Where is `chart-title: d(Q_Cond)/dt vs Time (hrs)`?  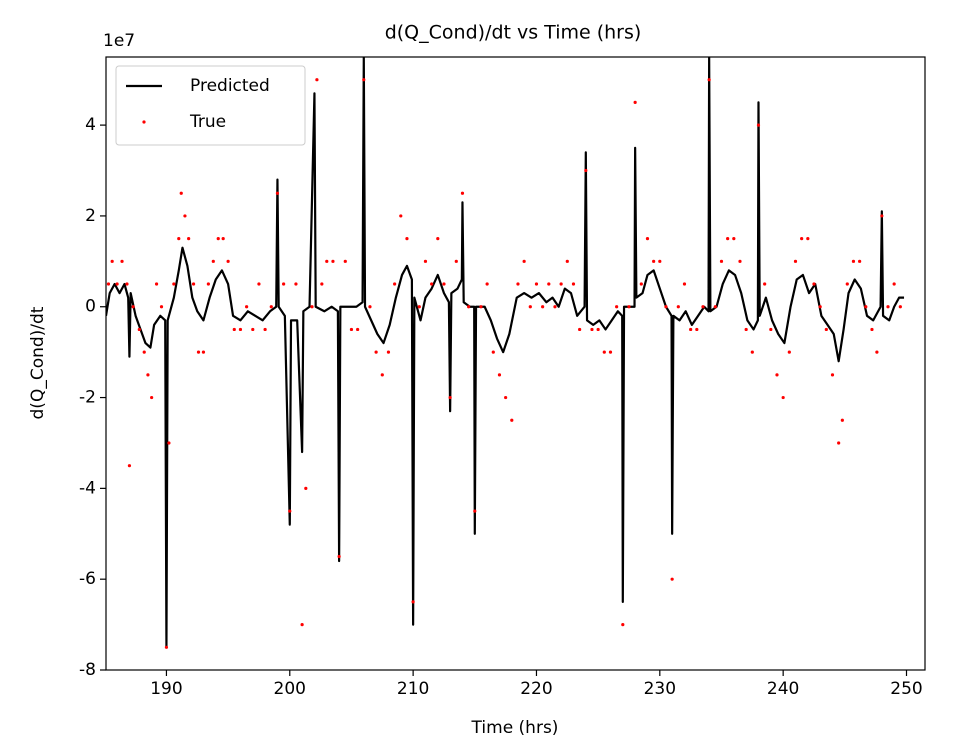
chart-title: d(Q_Cond)/dt vs Time (hrs) is located at coordinates (513, 33).